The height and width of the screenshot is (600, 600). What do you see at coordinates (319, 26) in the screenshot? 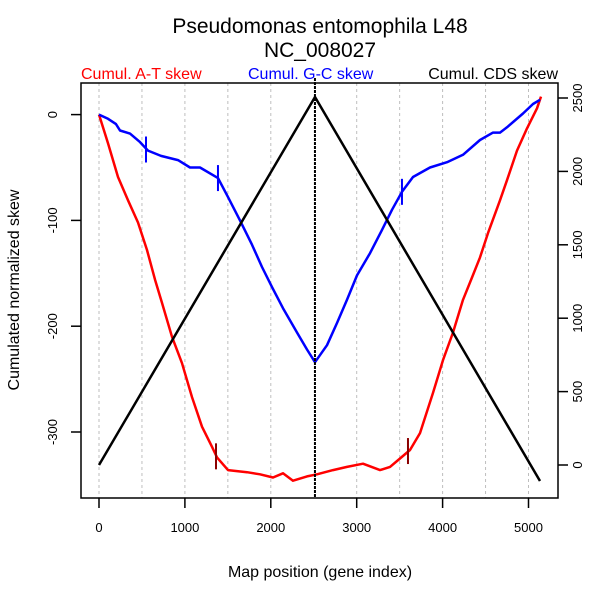
I see `chart-title: Pseudomonas entomophila L48` at bounding box center [319, 26].